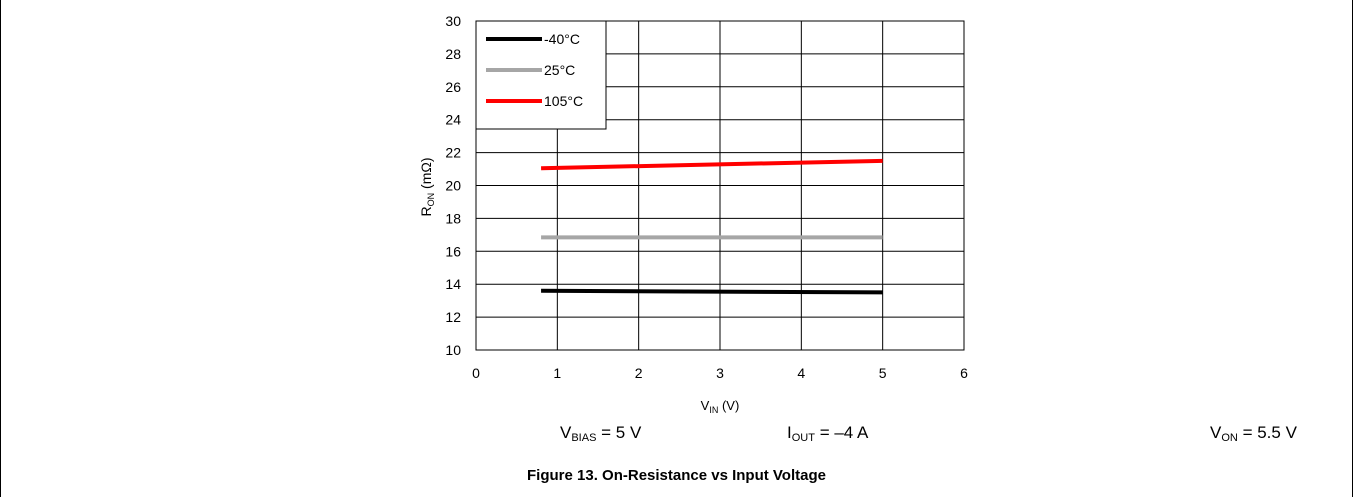  Describe the element at coordinates (453, 54) in the screenshot. I see `y-tick-label: 28` at that location.